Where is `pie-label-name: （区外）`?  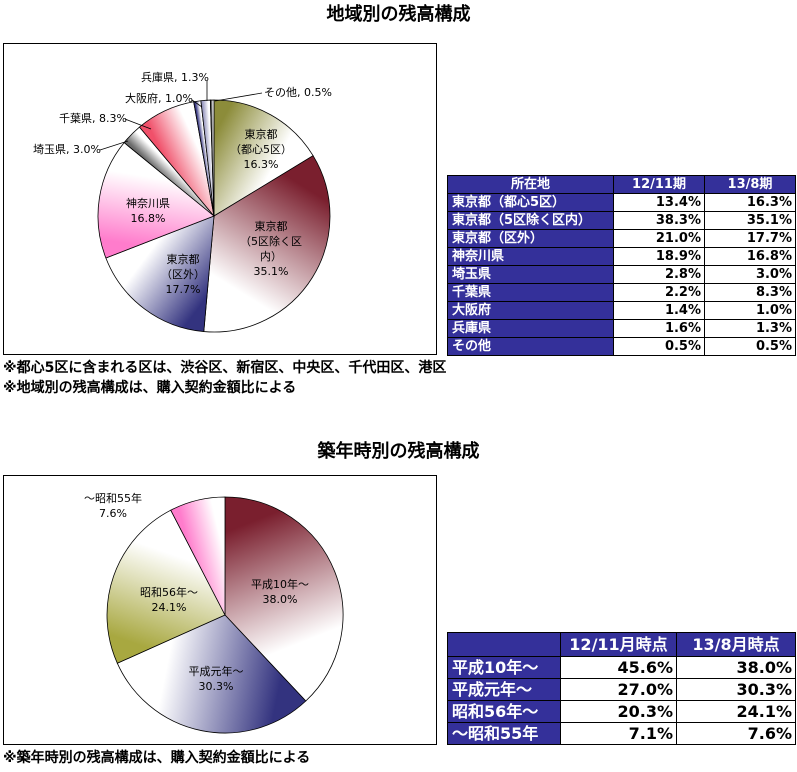
pie-label-name: （区外） is located at coordinates (183, 274).